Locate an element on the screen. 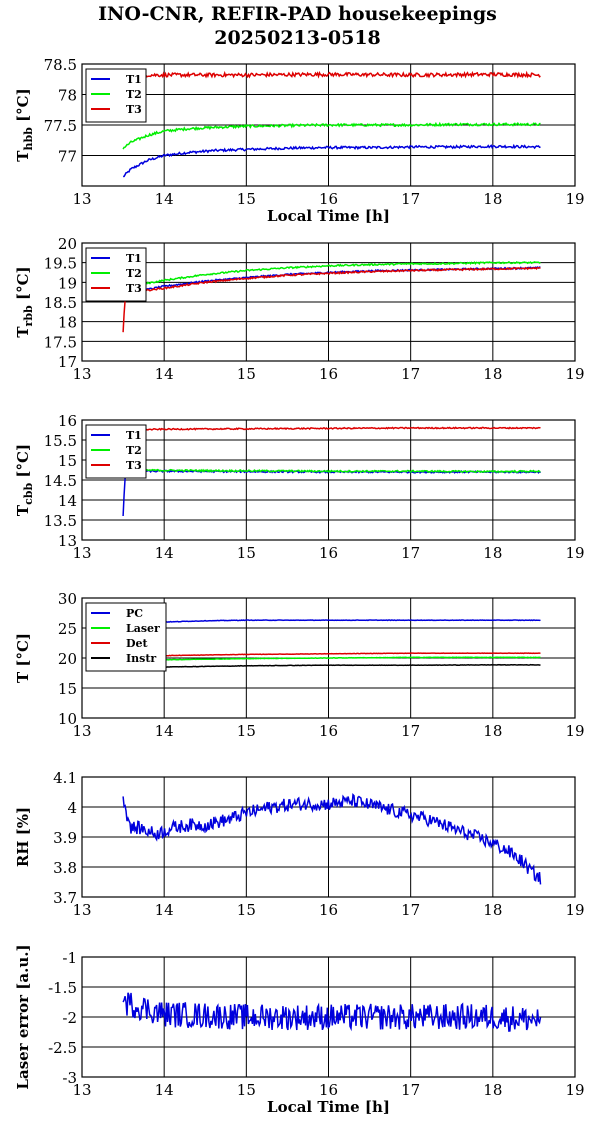 This screenshot has height=1134, width=595. y-tick-label: 17 is located at coordinates (67, 362).